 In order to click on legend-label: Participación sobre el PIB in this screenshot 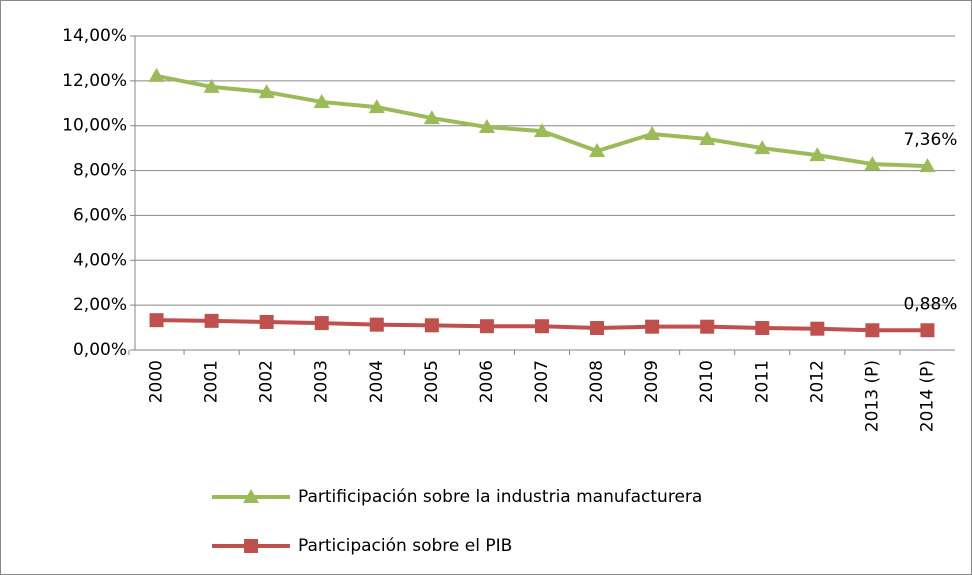, I will do `click(405, 546)`.